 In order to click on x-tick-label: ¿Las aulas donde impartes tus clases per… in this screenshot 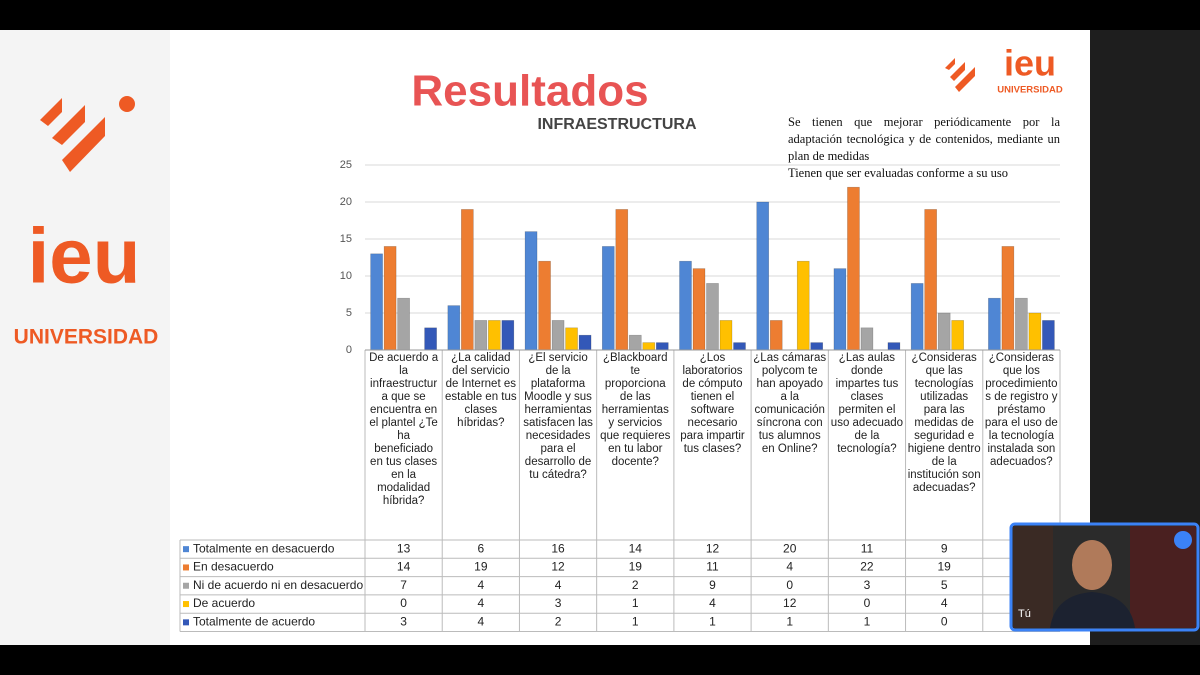, I will do `click(867, 403)`.